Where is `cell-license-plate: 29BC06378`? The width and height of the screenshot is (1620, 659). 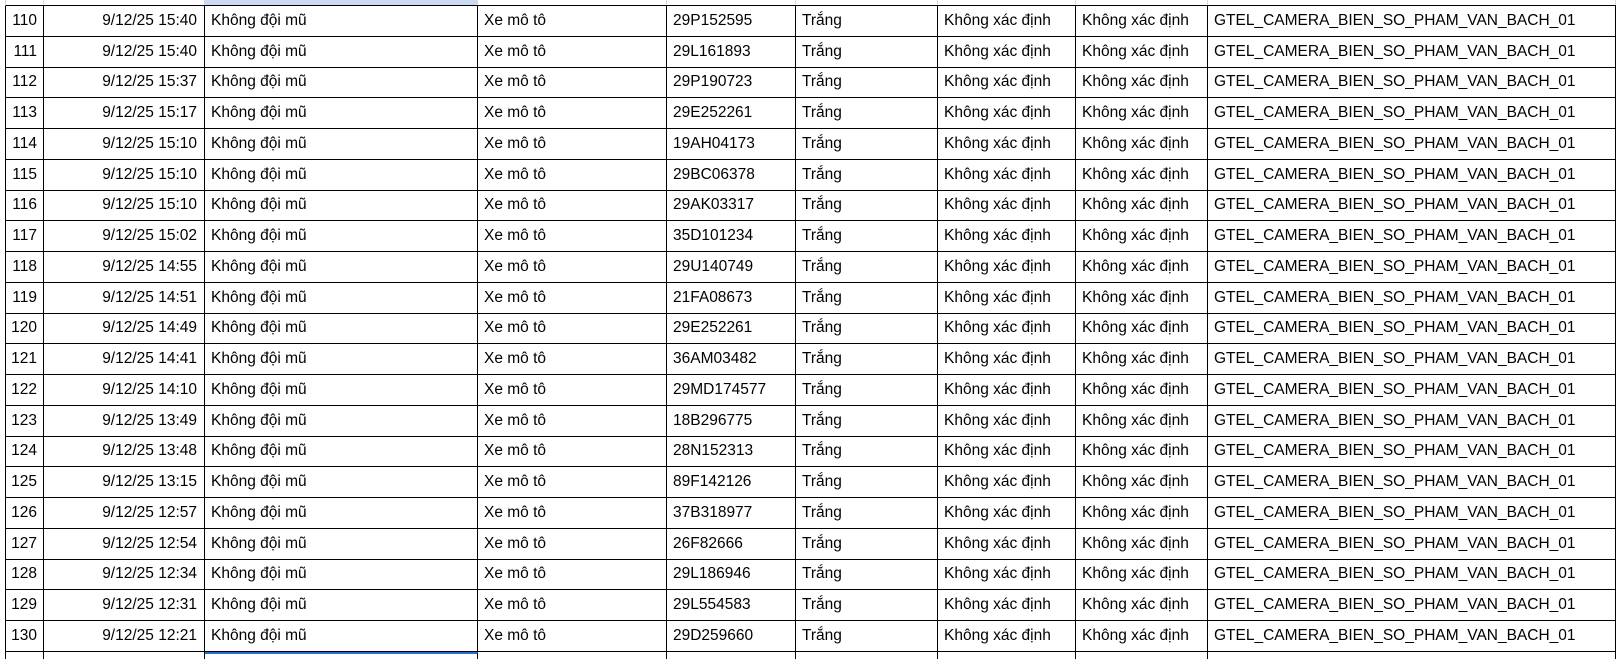
cell-license-plate: 29BC06378 is located at coordinates (731, 174).